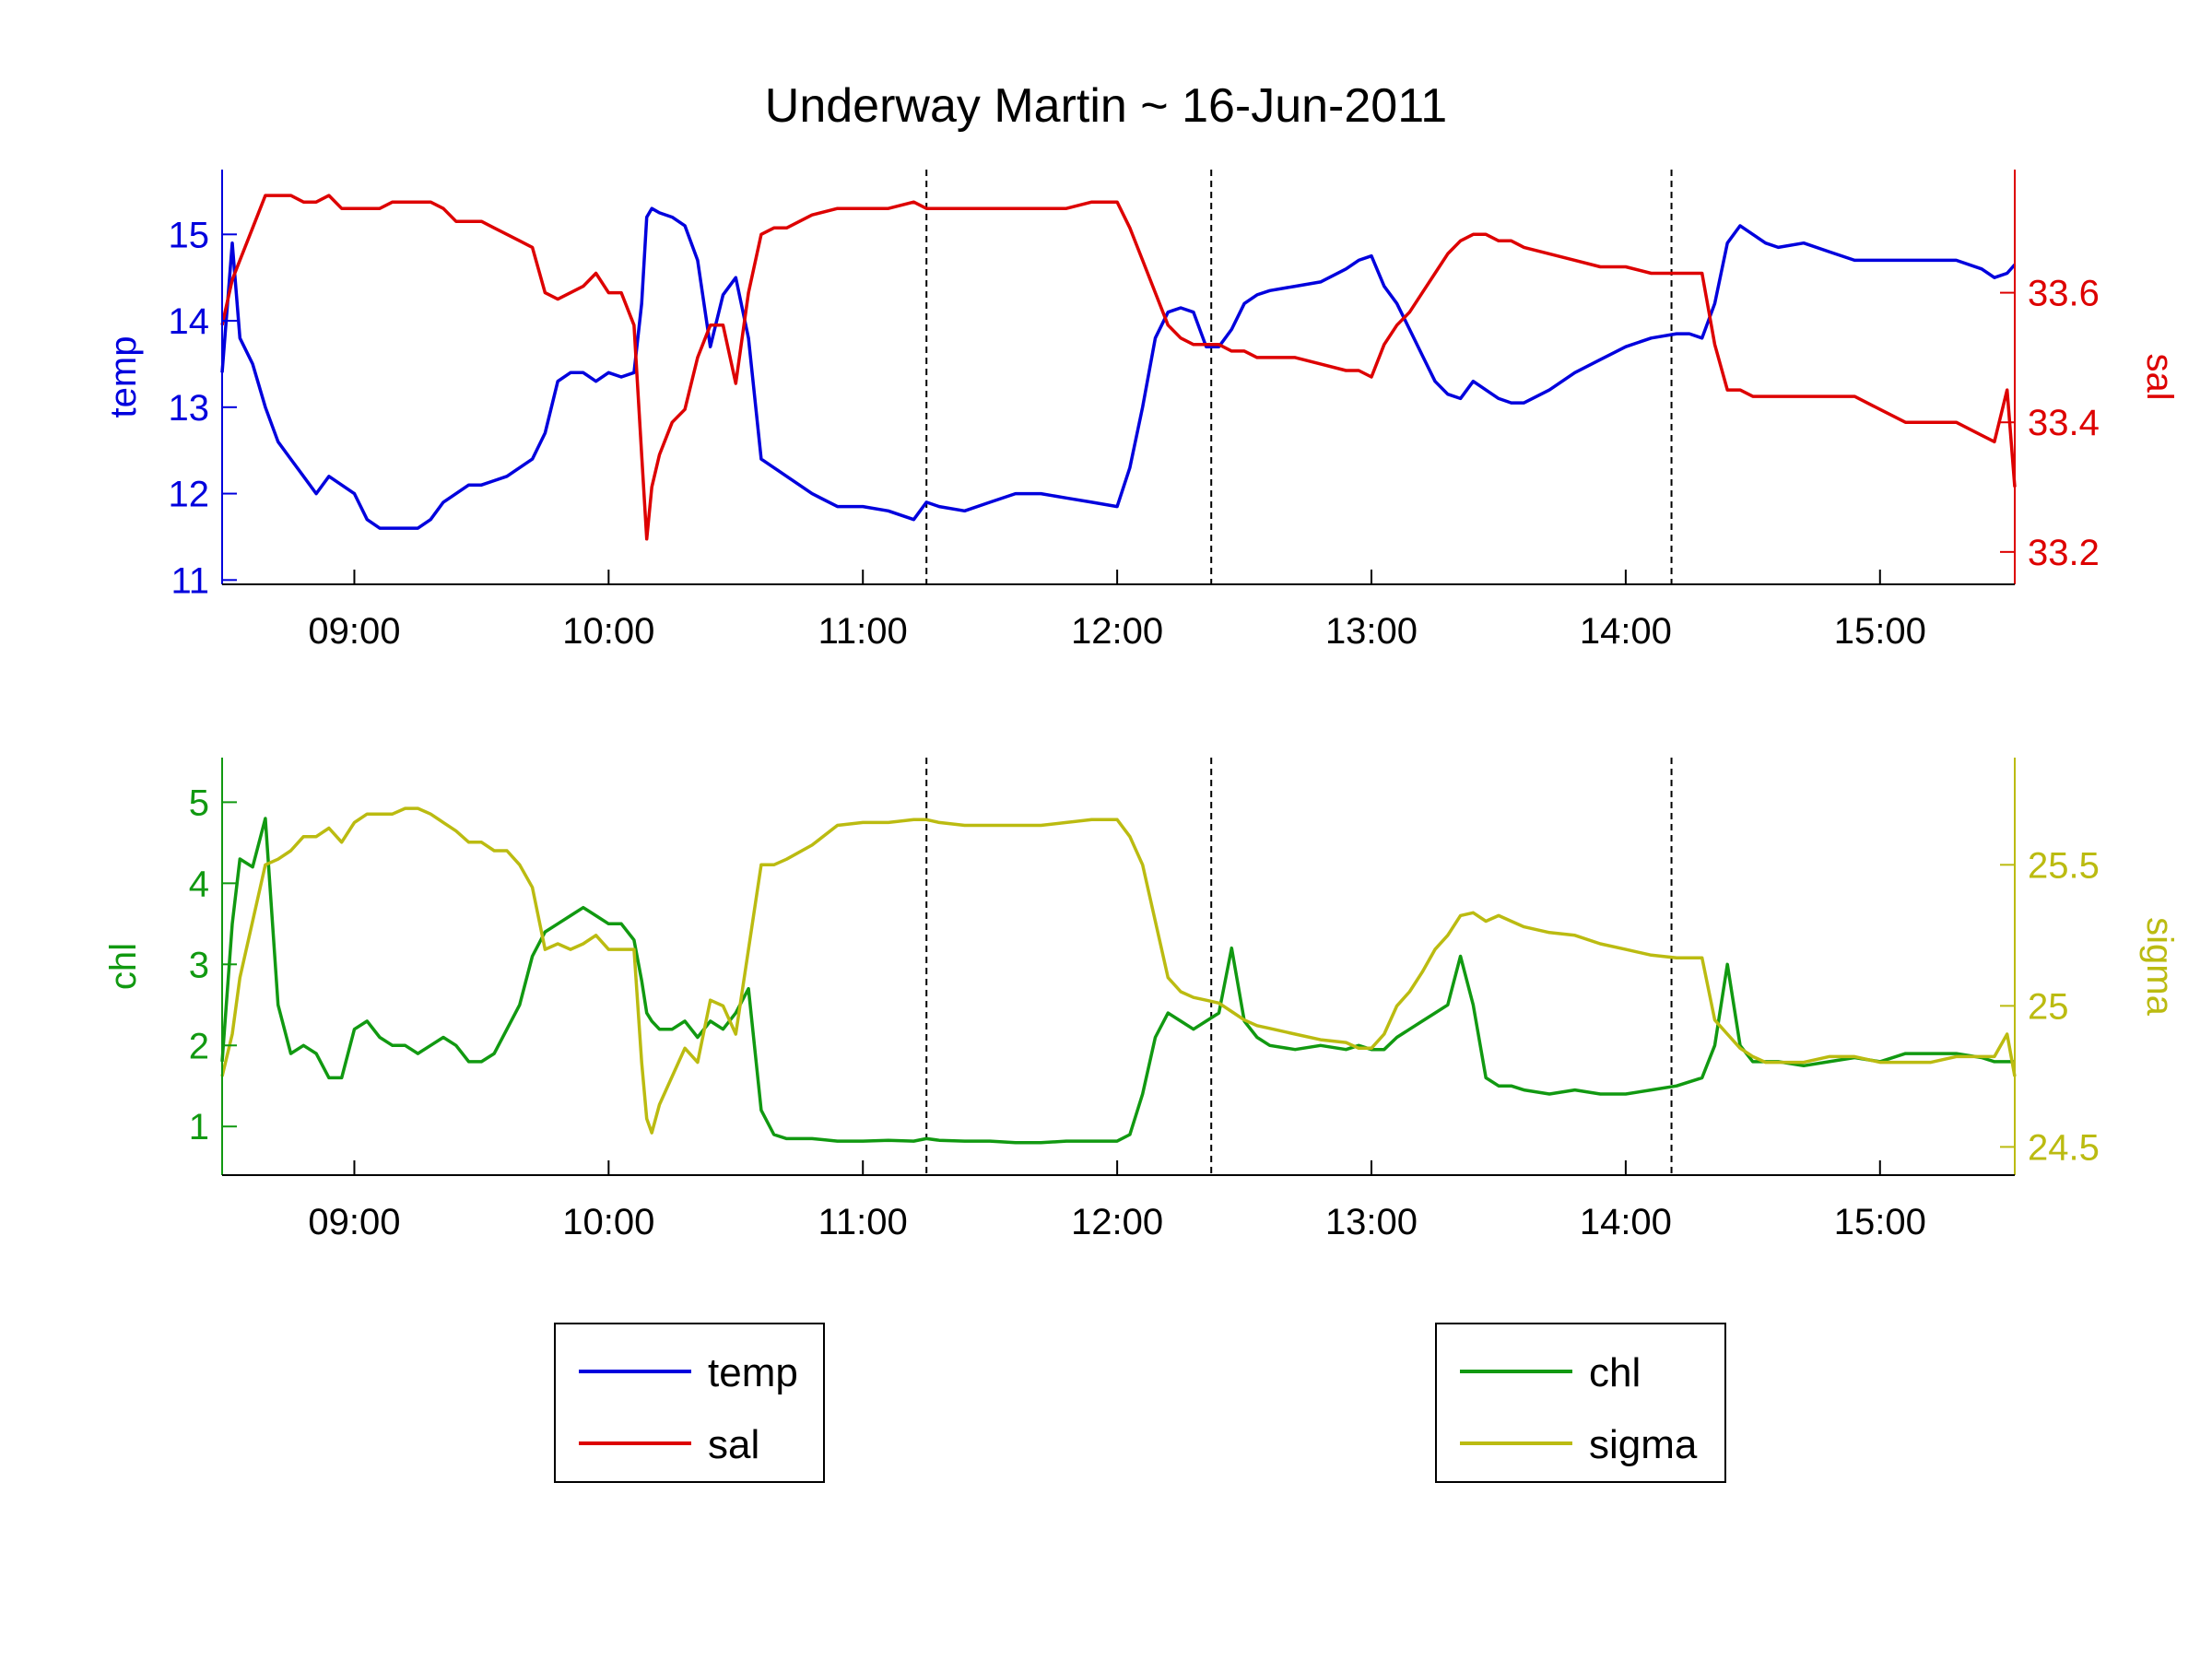 The width and height of the screenshot is (2212, 1659). Describe the element at coordinates (1371, 1222) in the screenshot. I see `bottom-x-tick-label: 13:00` at that location.